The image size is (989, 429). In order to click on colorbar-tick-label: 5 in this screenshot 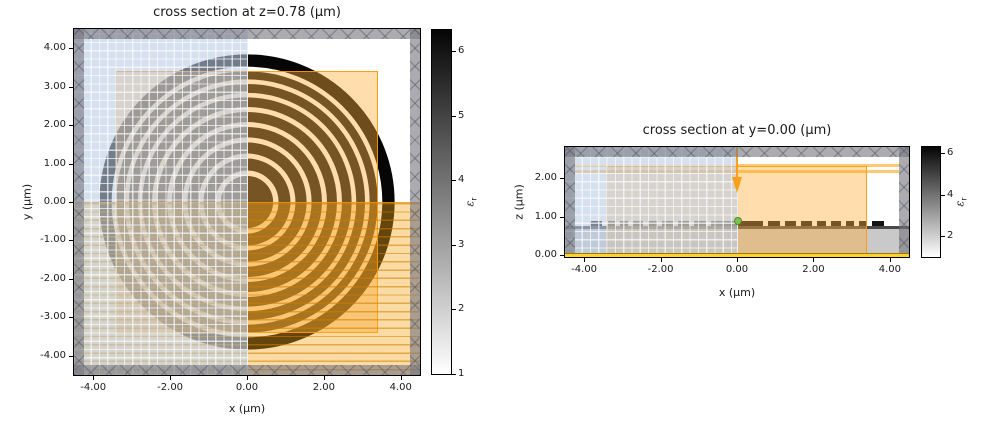, I will do `click(461, 115)`.